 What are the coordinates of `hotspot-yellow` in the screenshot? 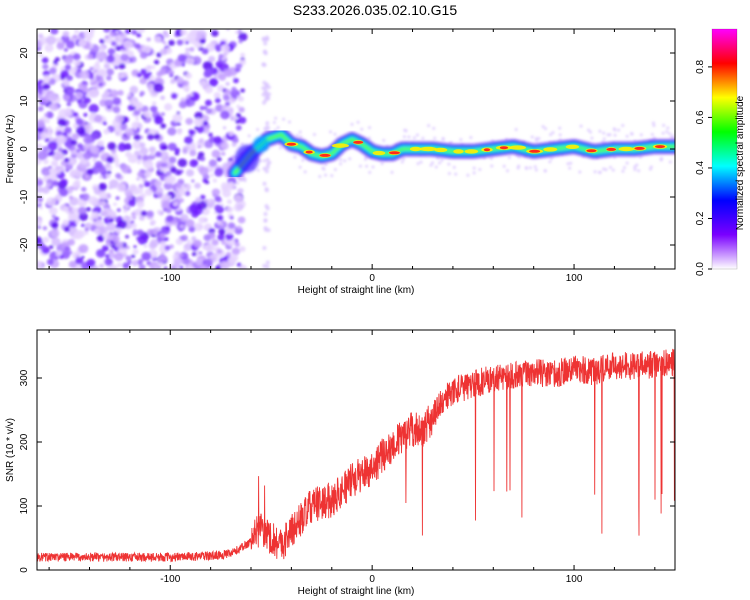 It's located at (626, 149).